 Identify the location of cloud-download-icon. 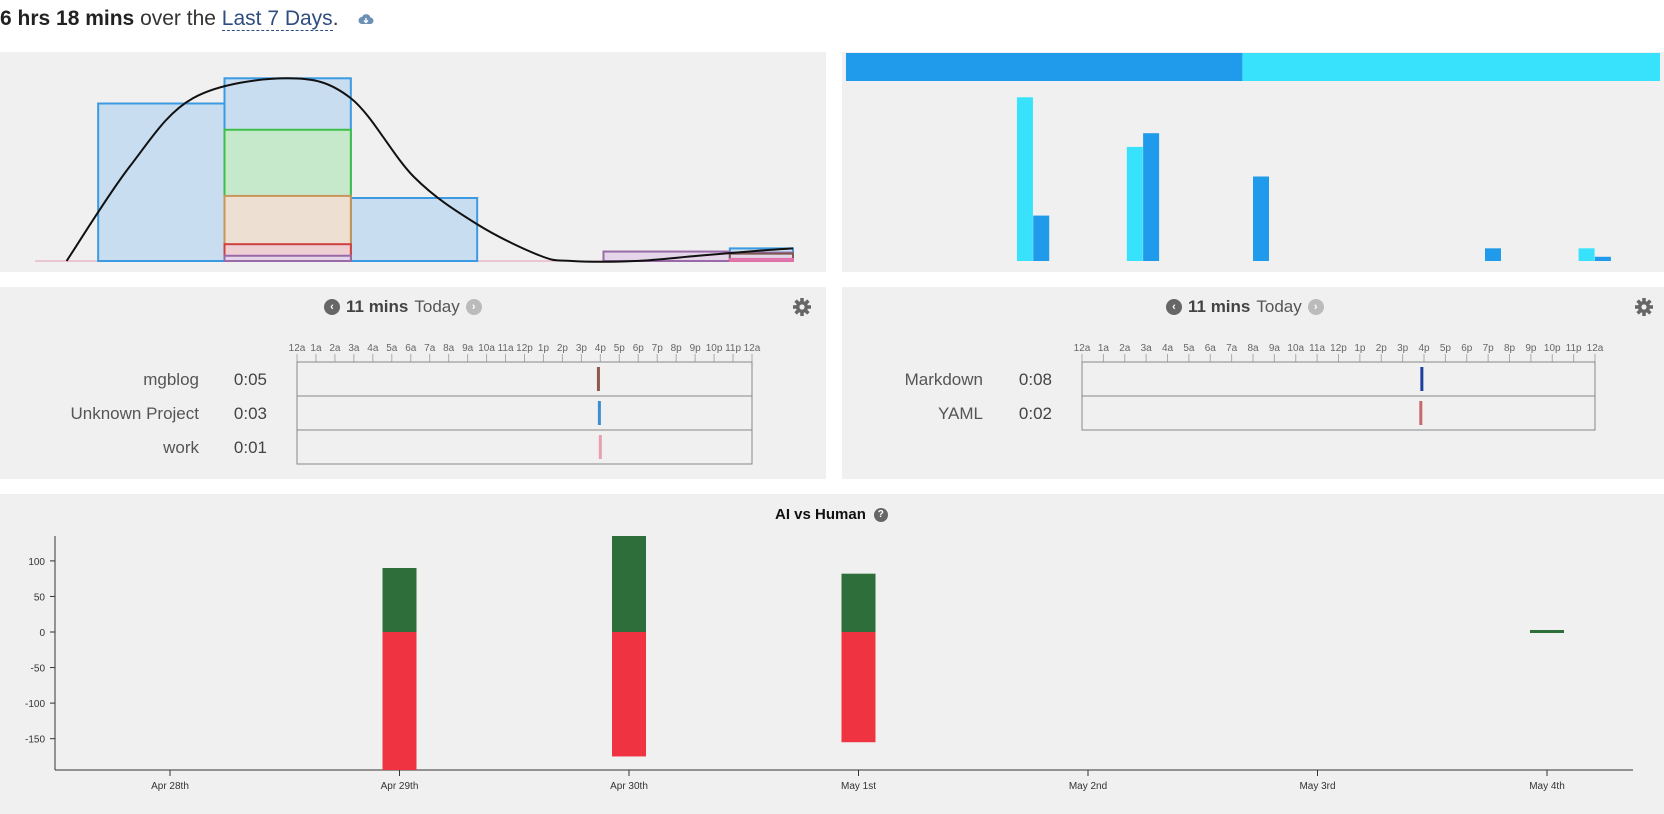
(366, 19).